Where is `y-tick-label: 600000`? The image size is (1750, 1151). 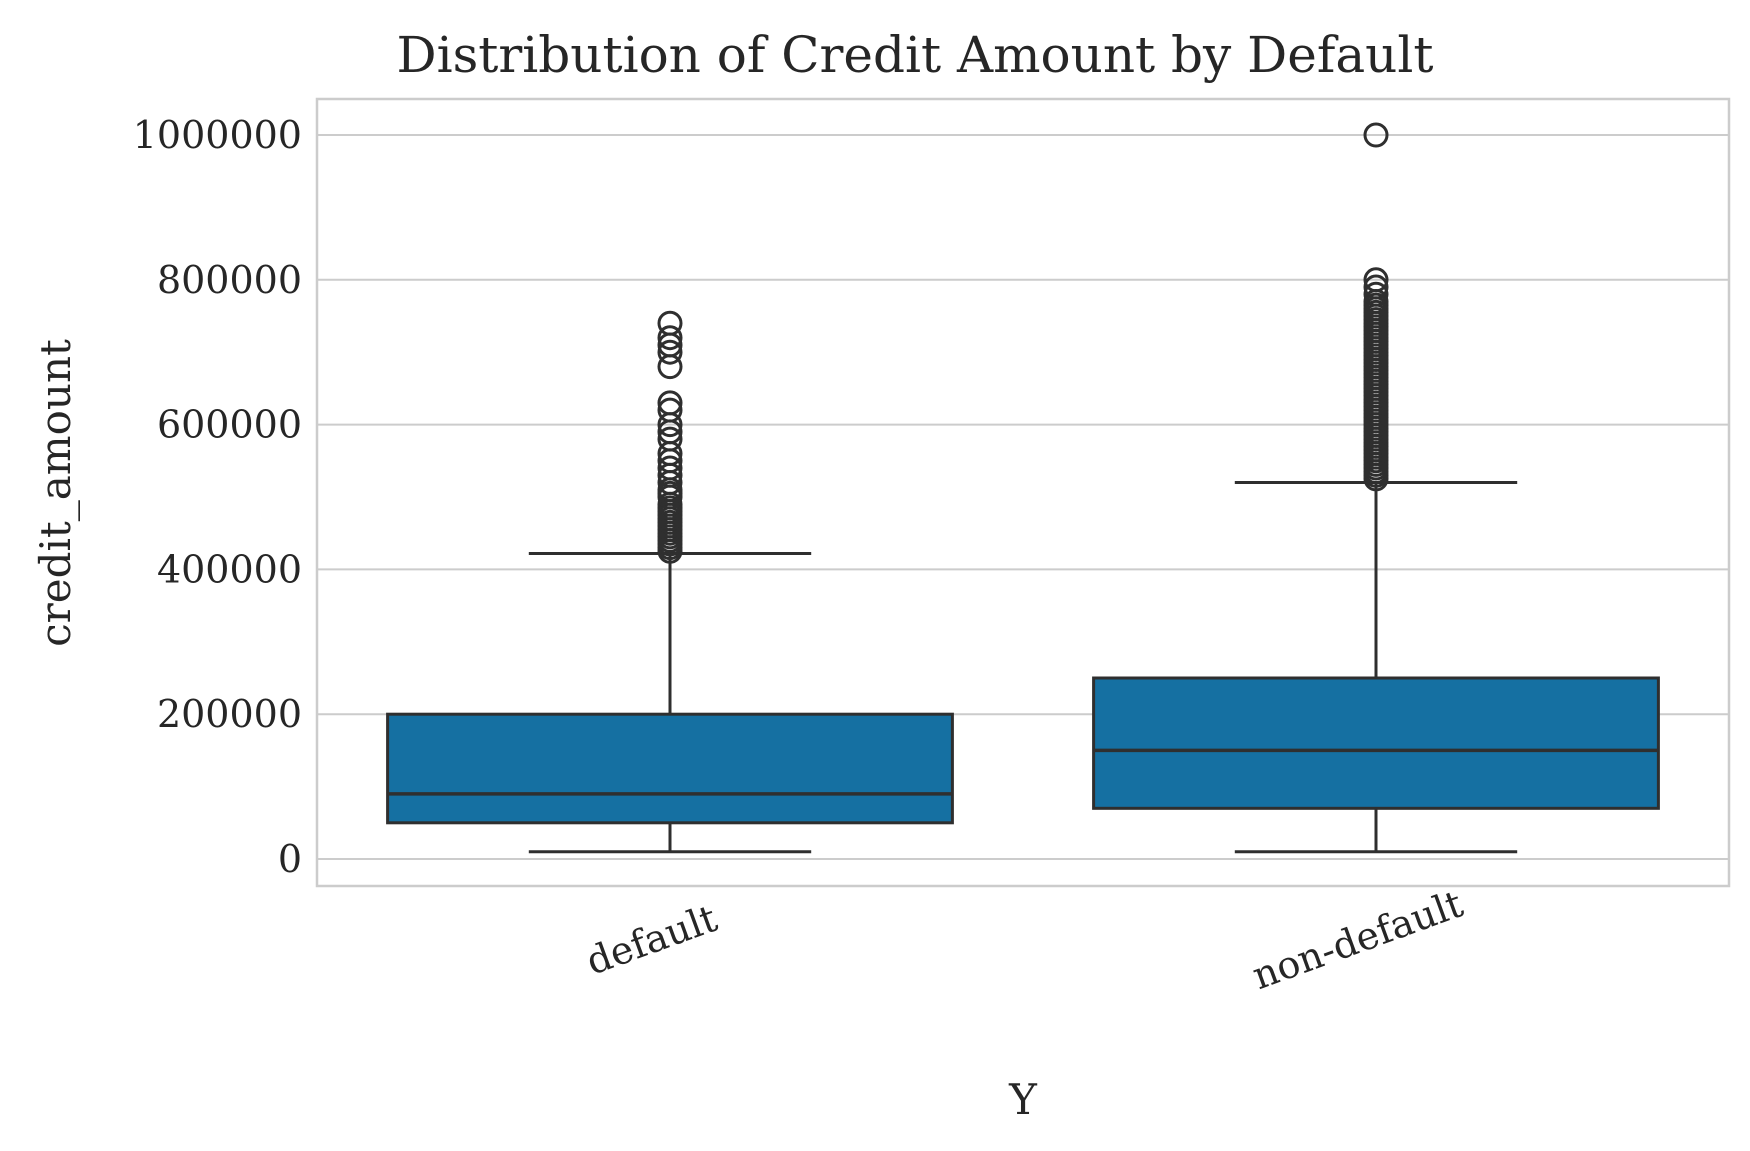 y-tick-label: 600000 is located at coordinates (229, 425).